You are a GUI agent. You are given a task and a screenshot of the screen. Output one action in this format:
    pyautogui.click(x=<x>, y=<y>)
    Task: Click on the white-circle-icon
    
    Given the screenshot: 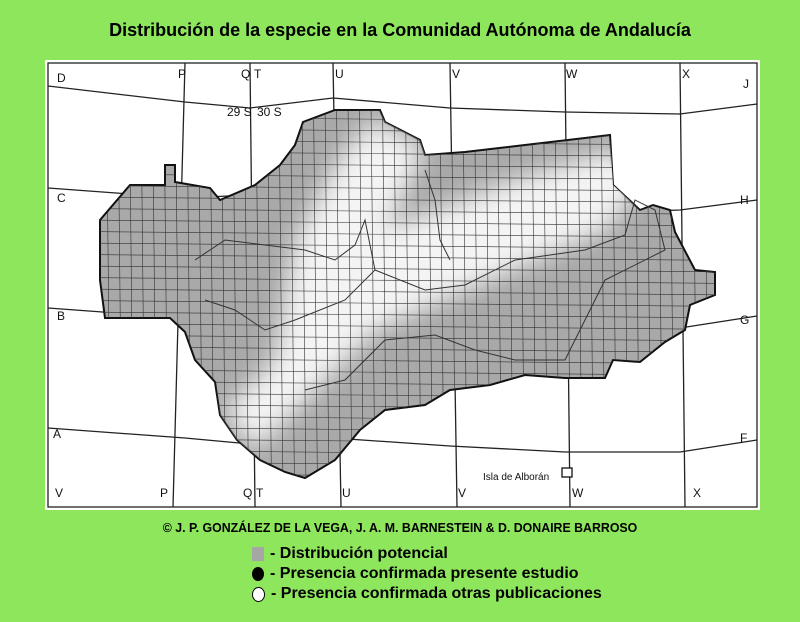 What is the action you would take?
    pyautogui.click(x=258, y=594)
    